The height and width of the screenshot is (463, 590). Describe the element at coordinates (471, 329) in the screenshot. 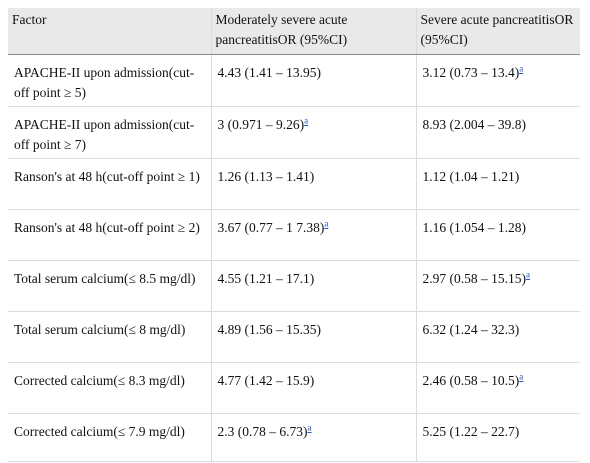

I see `or-value: 6.32 (1.24 – 32.3)` at that location.